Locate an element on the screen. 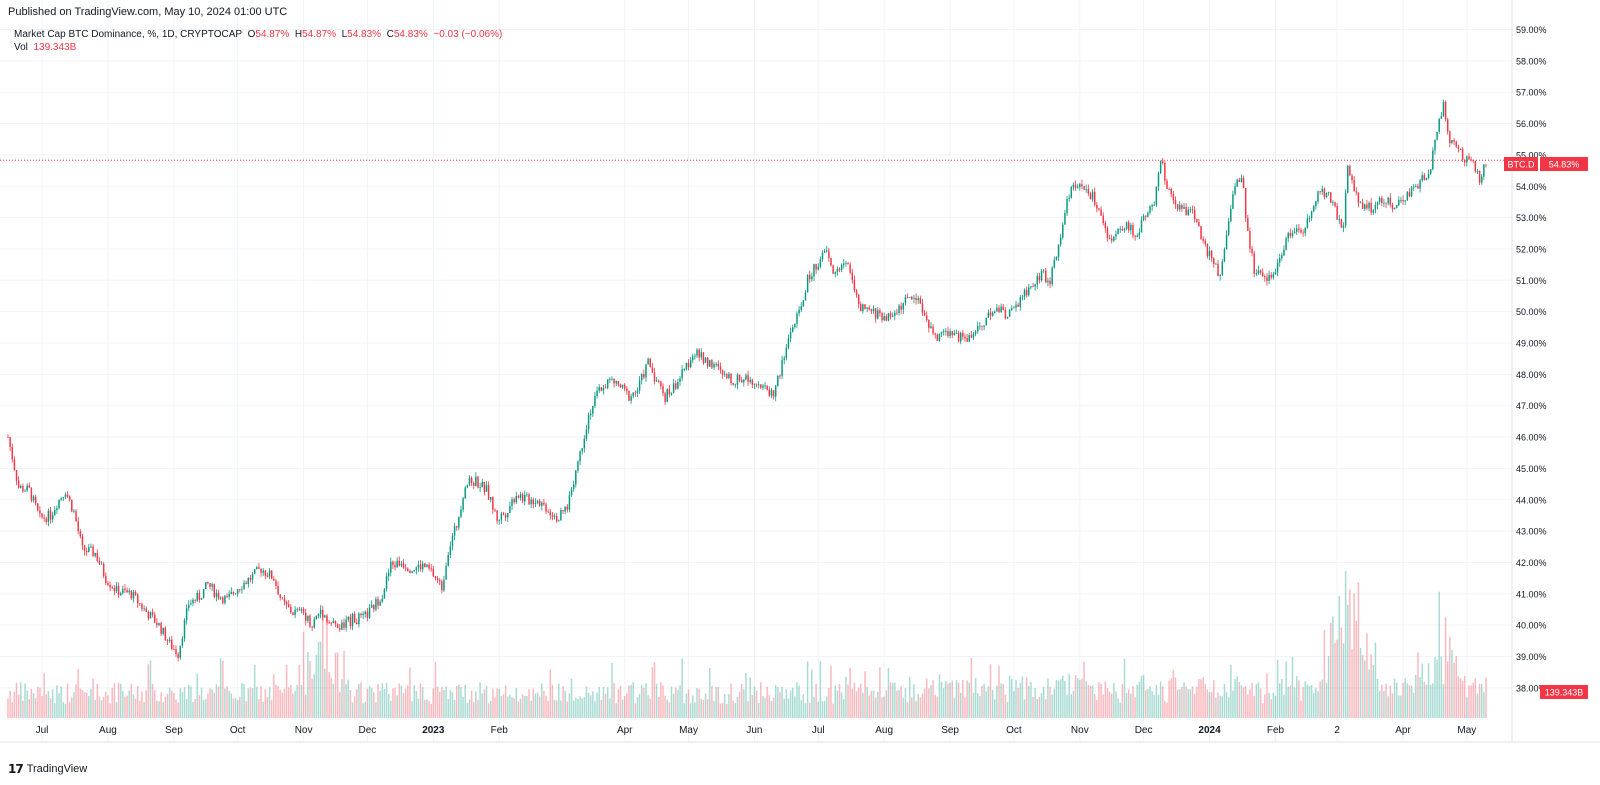  legend-close-value: 54.83% is located at coordinates (410, 34).